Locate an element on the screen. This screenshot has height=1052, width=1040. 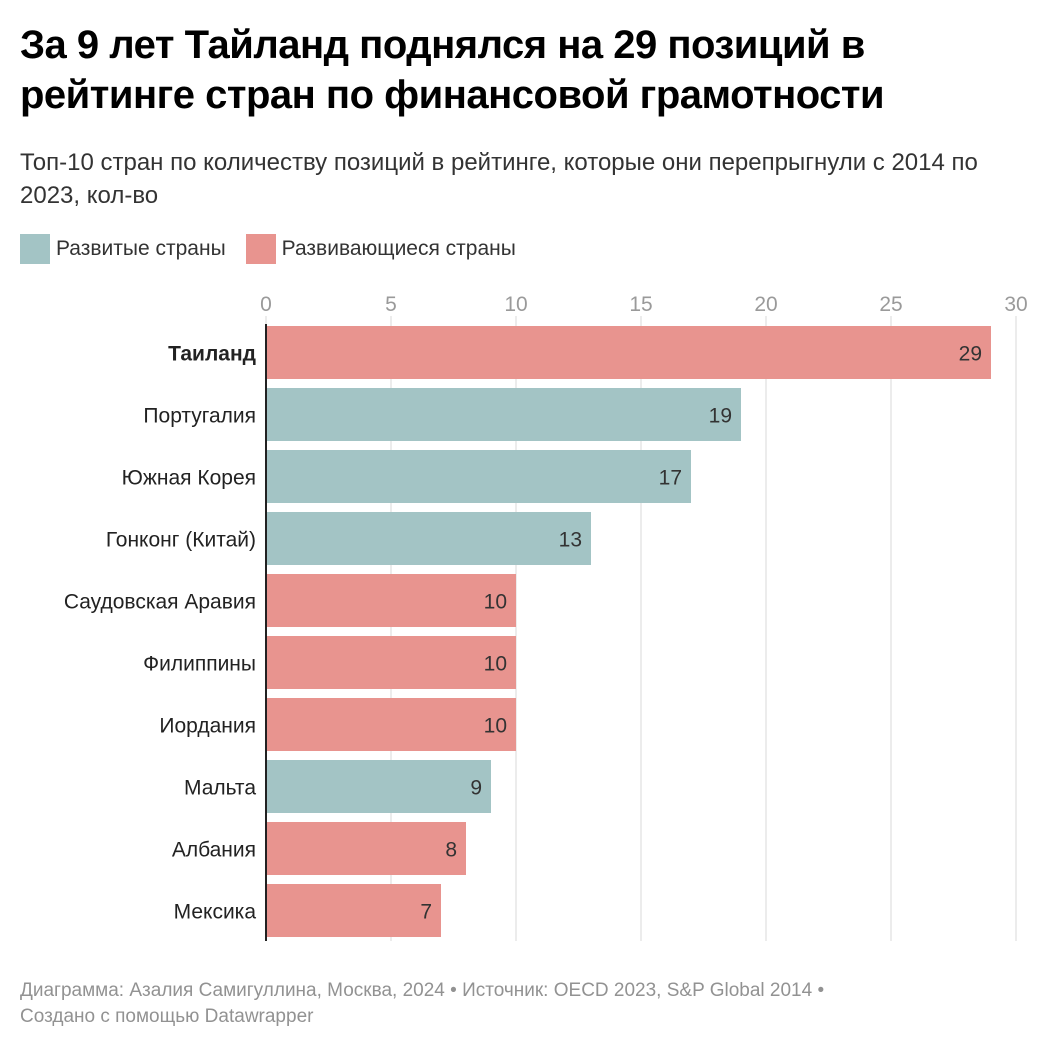
value-label-6: 10 is located at coordinates (495, 726).